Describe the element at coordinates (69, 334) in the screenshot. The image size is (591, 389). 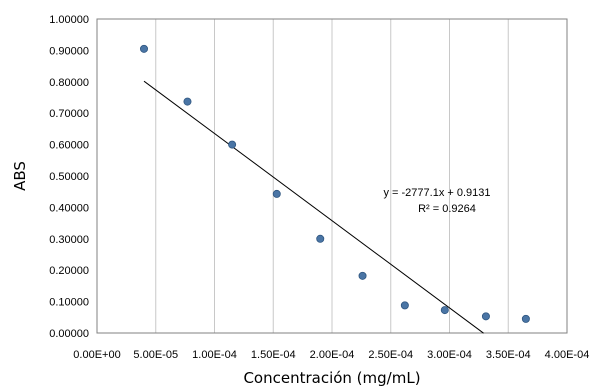
I see `y-tick-label: 0.00000` at that location.